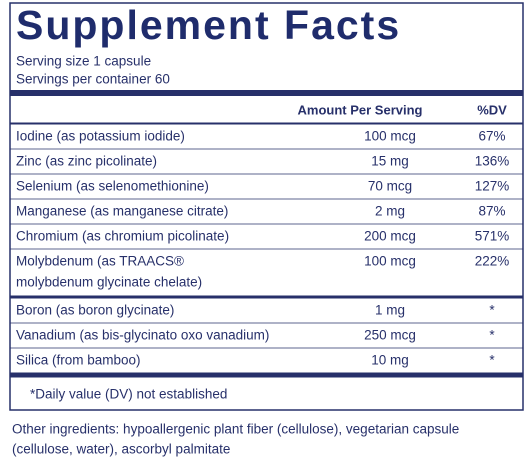  What do you see at coordinates (491, 211) in the screenshot?
I see `daily-value: 87%` at bounding box center [491, 211].